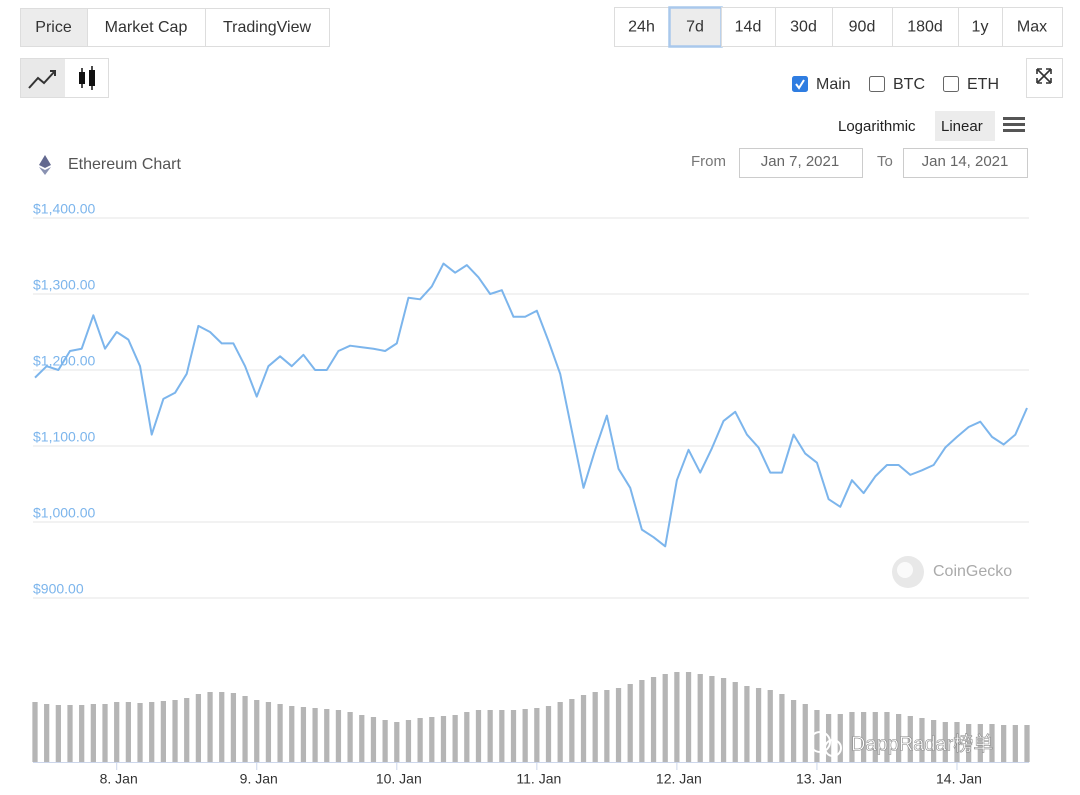  I want to click on scale-option: Linear, so click(962, 126).